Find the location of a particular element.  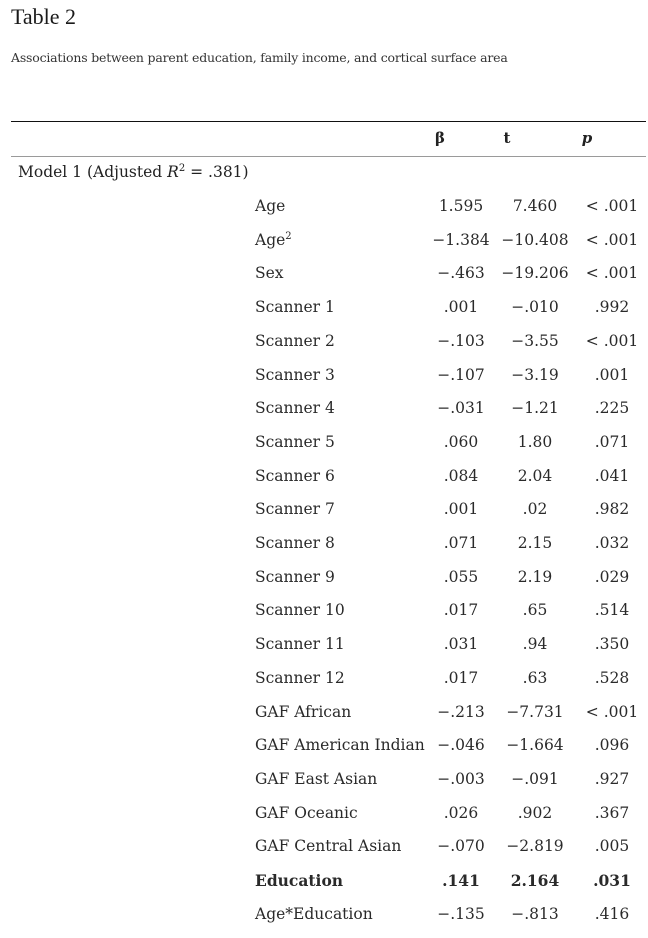

table-row: Scanner 12 .017 .63 .528 is located at coordinates (324, 686).